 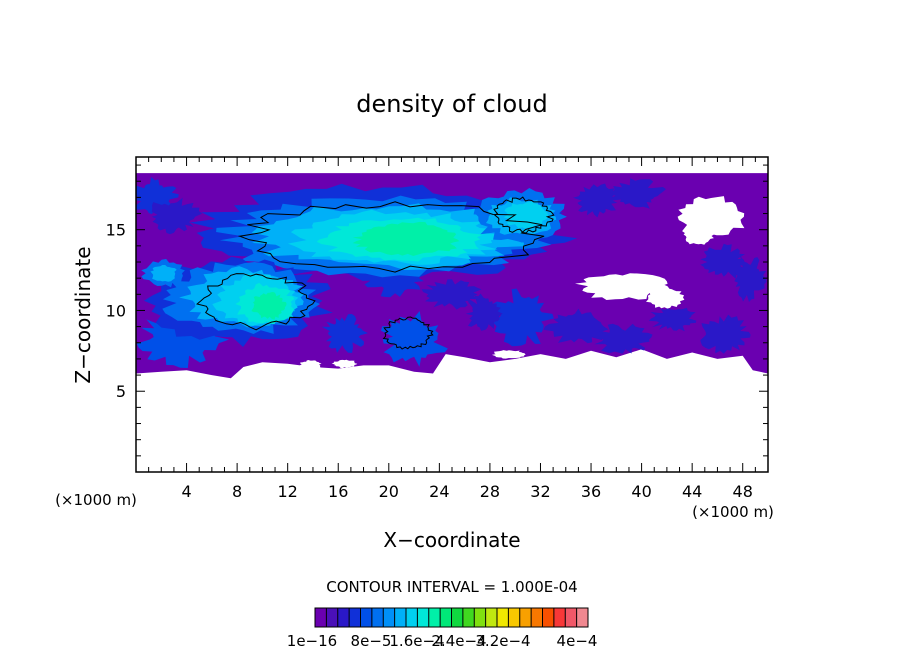 What do you see at coordinates (237, 491) in the screenshot?
I see `x-tick-label: 8` at bounding box center [237, 491].